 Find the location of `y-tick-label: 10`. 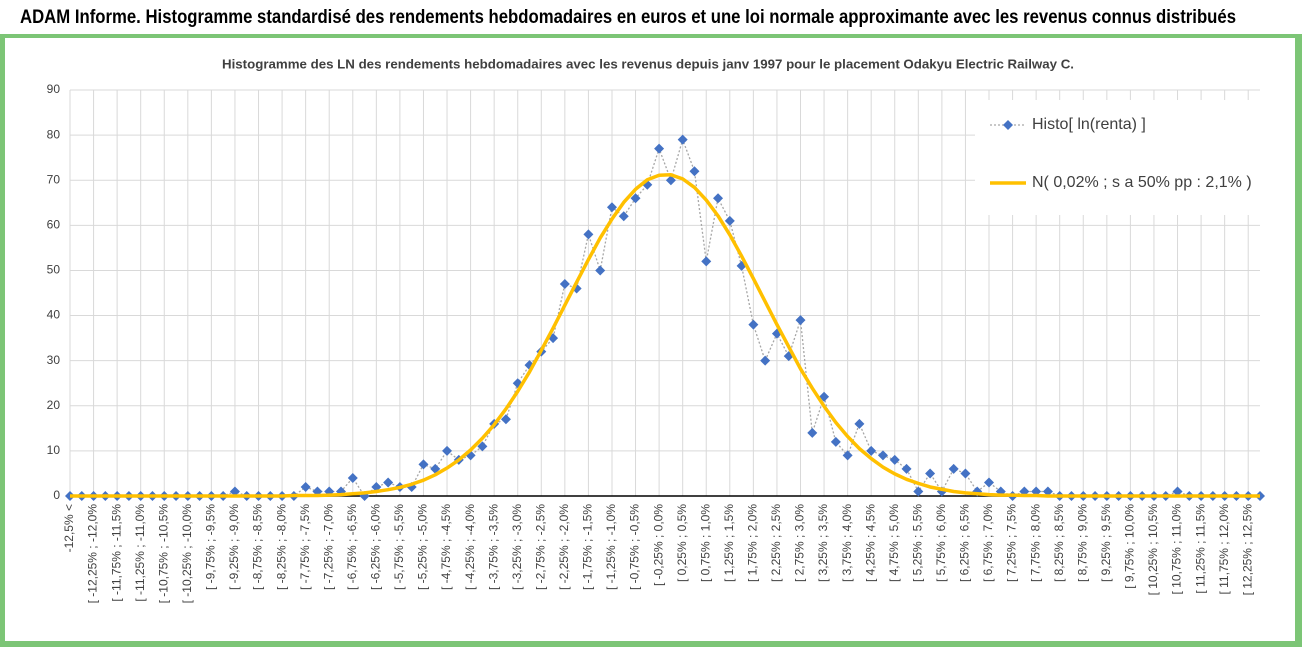

y-tick-label: 10 is located at coordinates (54, 450).